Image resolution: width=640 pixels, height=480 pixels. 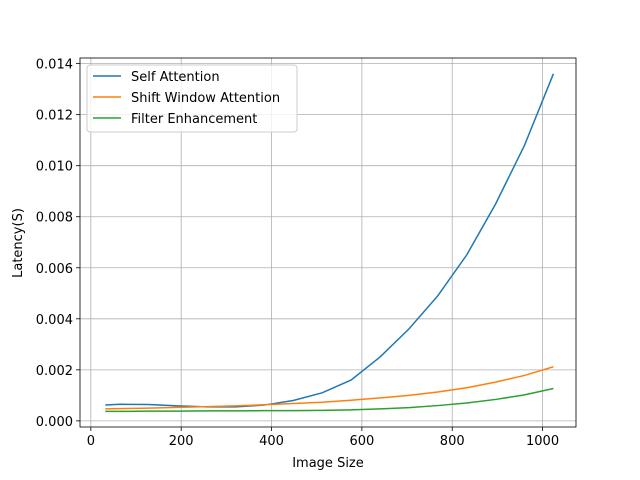 I want to click on x-tick-label: 200, so click(x=181, y=441).